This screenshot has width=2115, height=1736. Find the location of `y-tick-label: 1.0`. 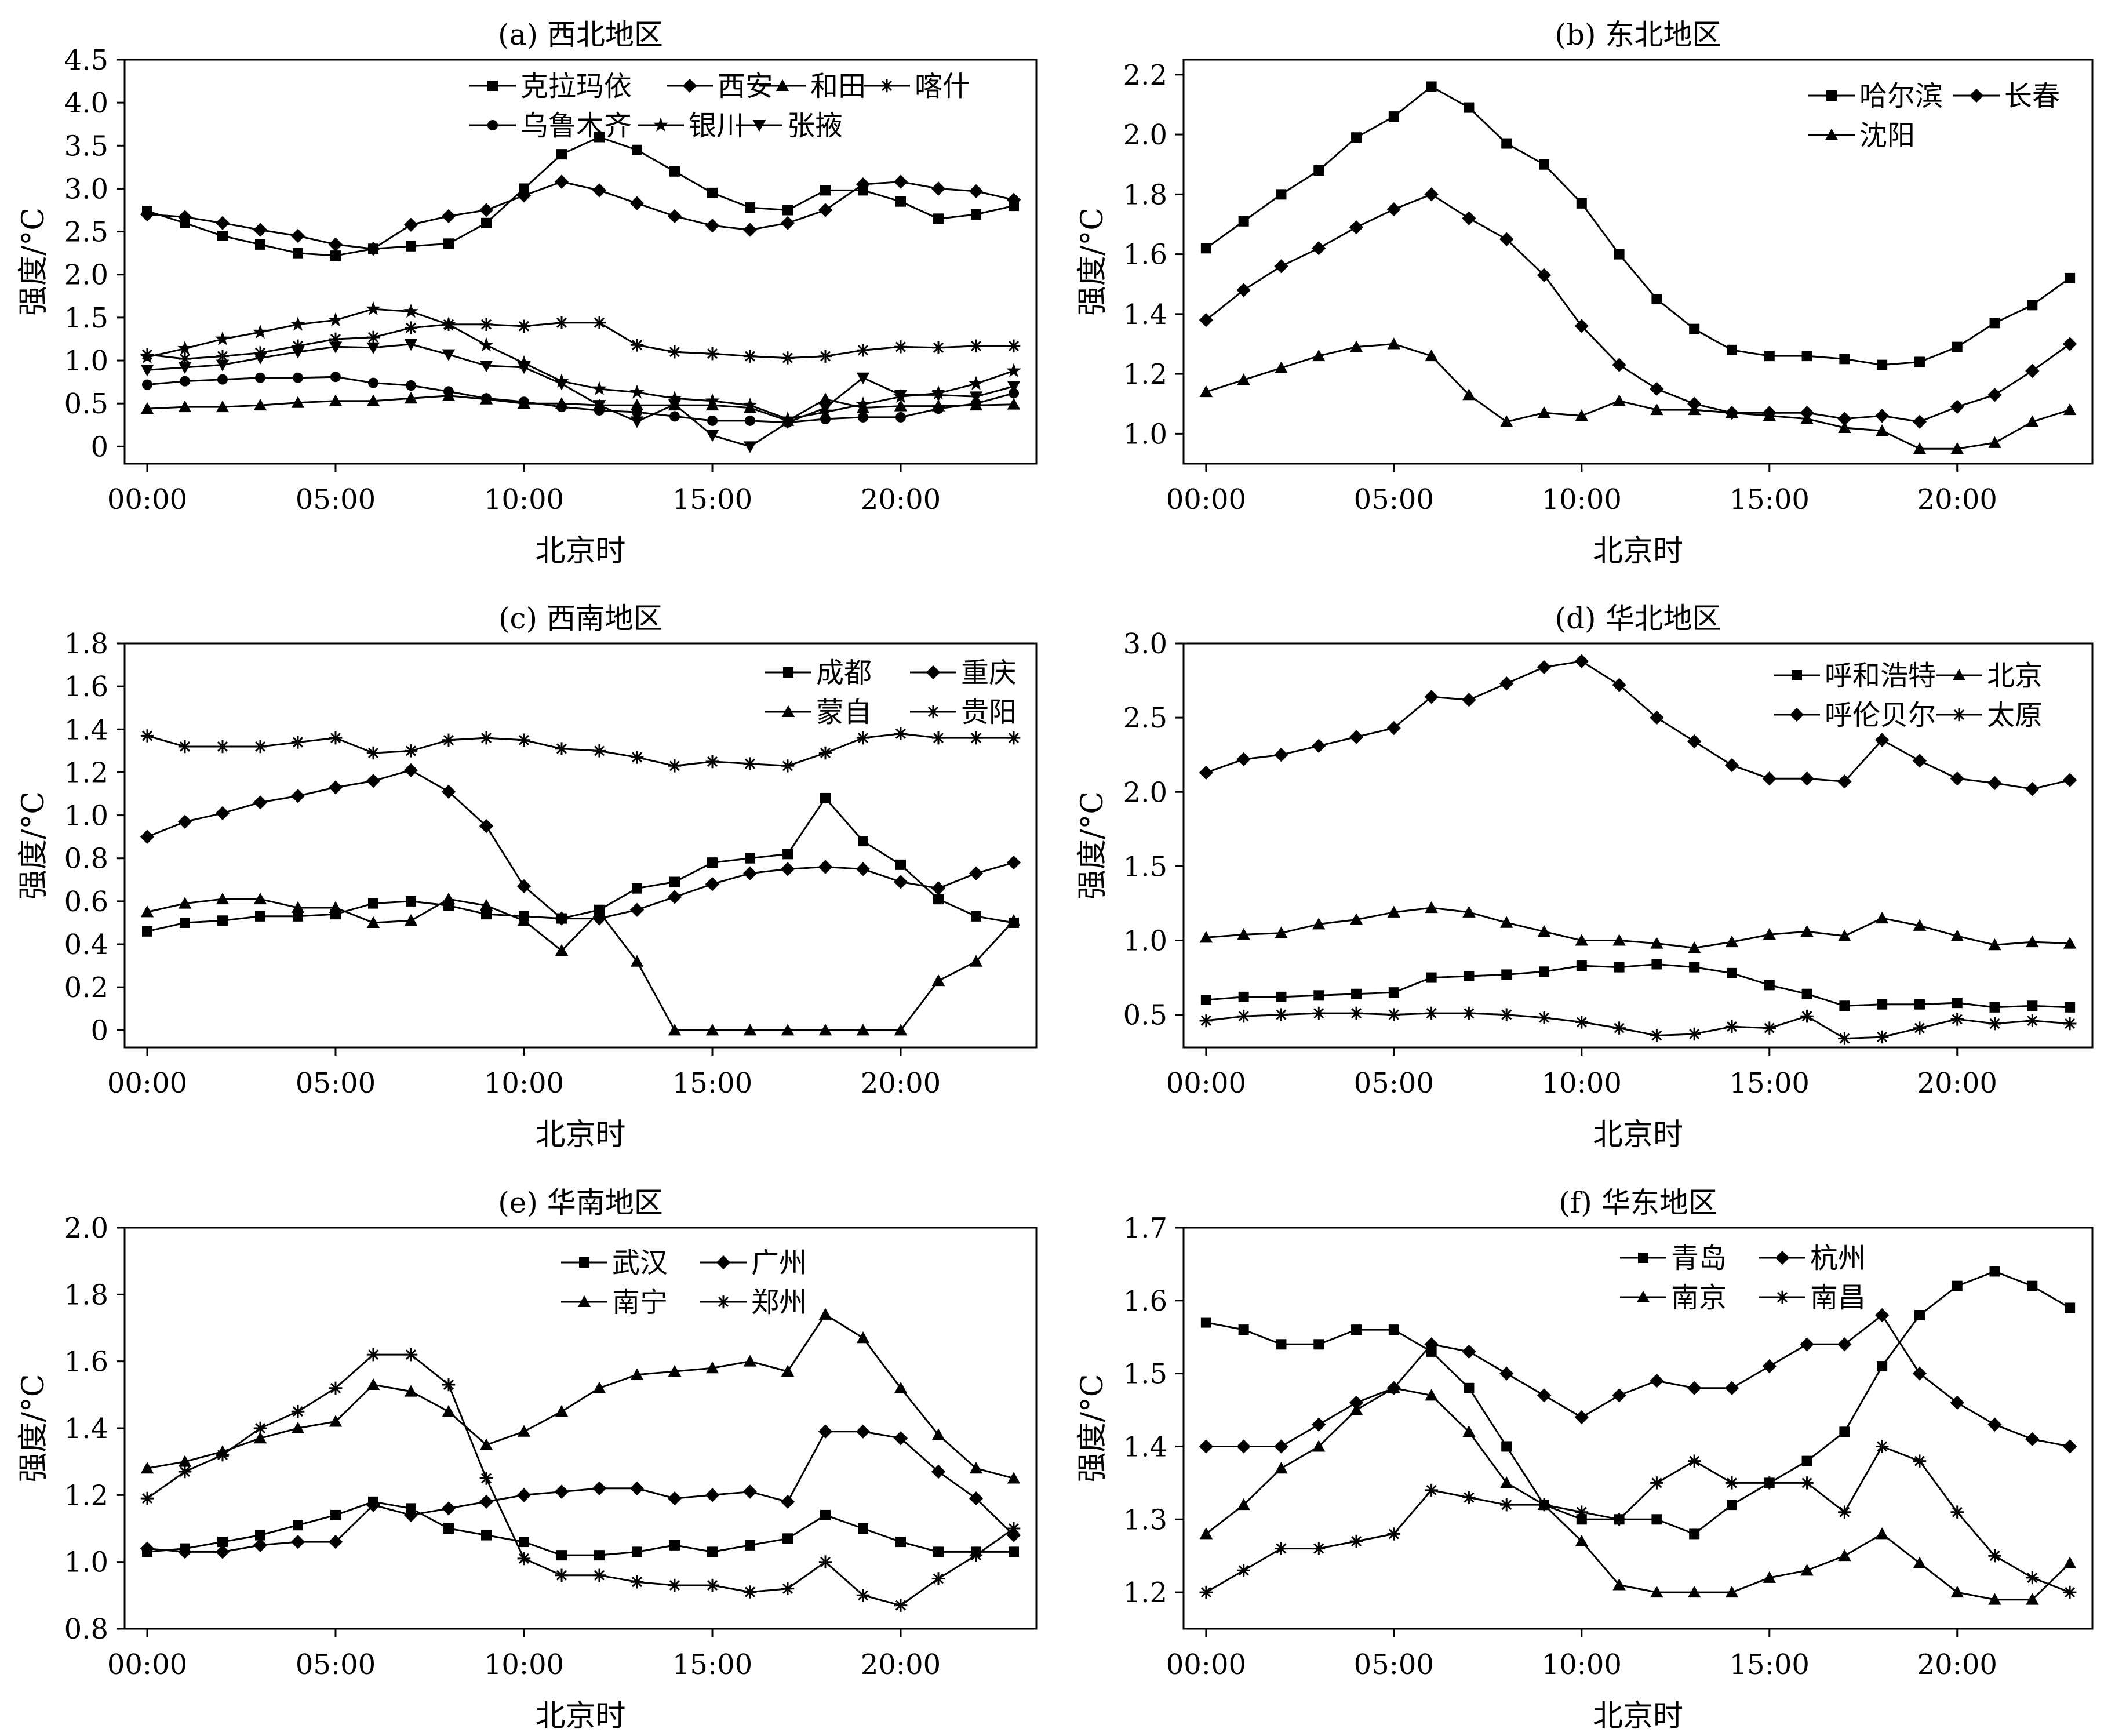

y-tick-label: 1.0 is located at coordinates (1145, 434).